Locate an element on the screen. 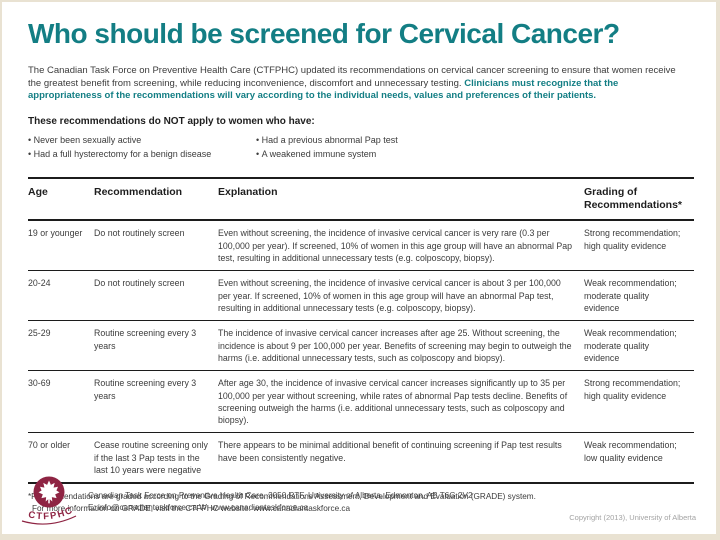  list-item: Had a previous abnormal Pap test is located at coordinates (327, 141).